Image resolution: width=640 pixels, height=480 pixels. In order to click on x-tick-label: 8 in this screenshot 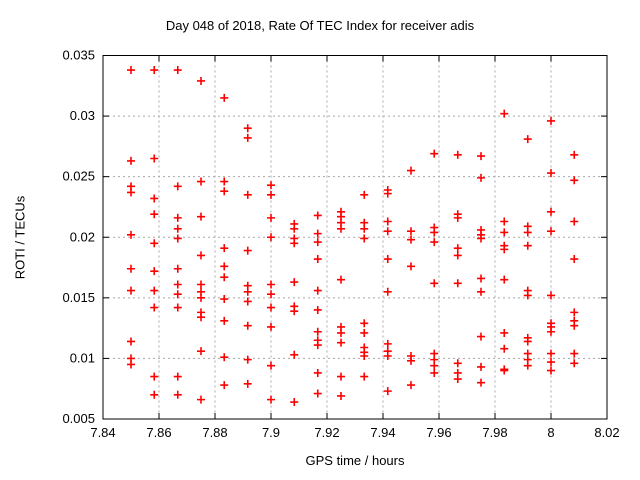, I will do `click(550, 432)`.